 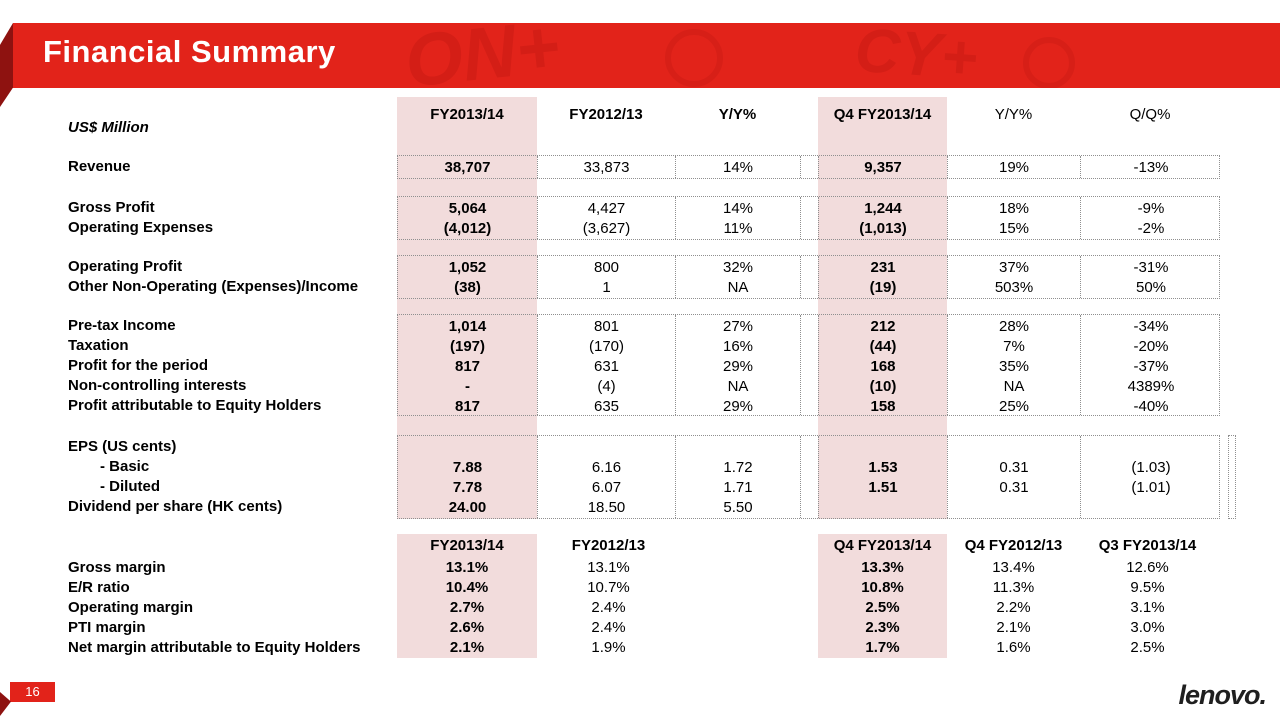 What do you see at coordinates (606, 287) in the screenshot?
I see `cell-value: 1` at bounding box center [606, 287].